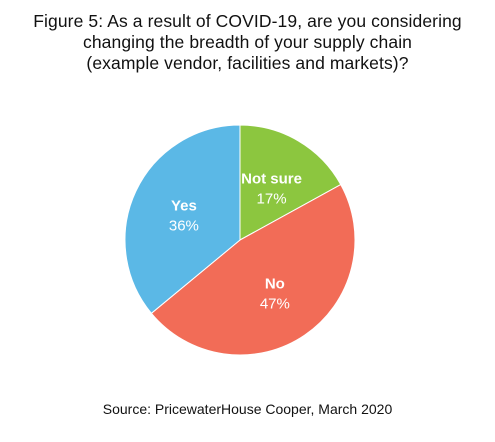 This screenshot has height=442, width=495. I want to click on slice-label-yes: Yes, so click(184, 206).